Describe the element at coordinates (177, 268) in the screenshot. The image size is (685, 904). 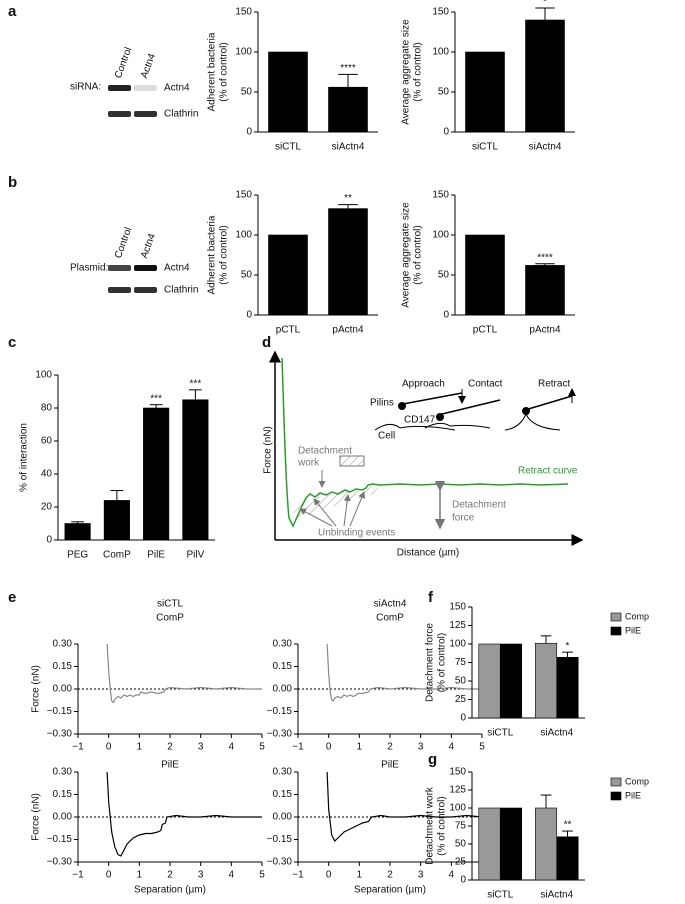
I see `band-label: Actn4` at that location.